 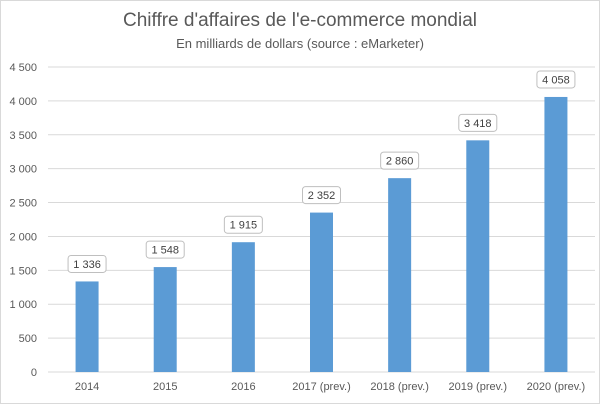 I want to click on data-label: 1 336, so click(x=87, y=265).